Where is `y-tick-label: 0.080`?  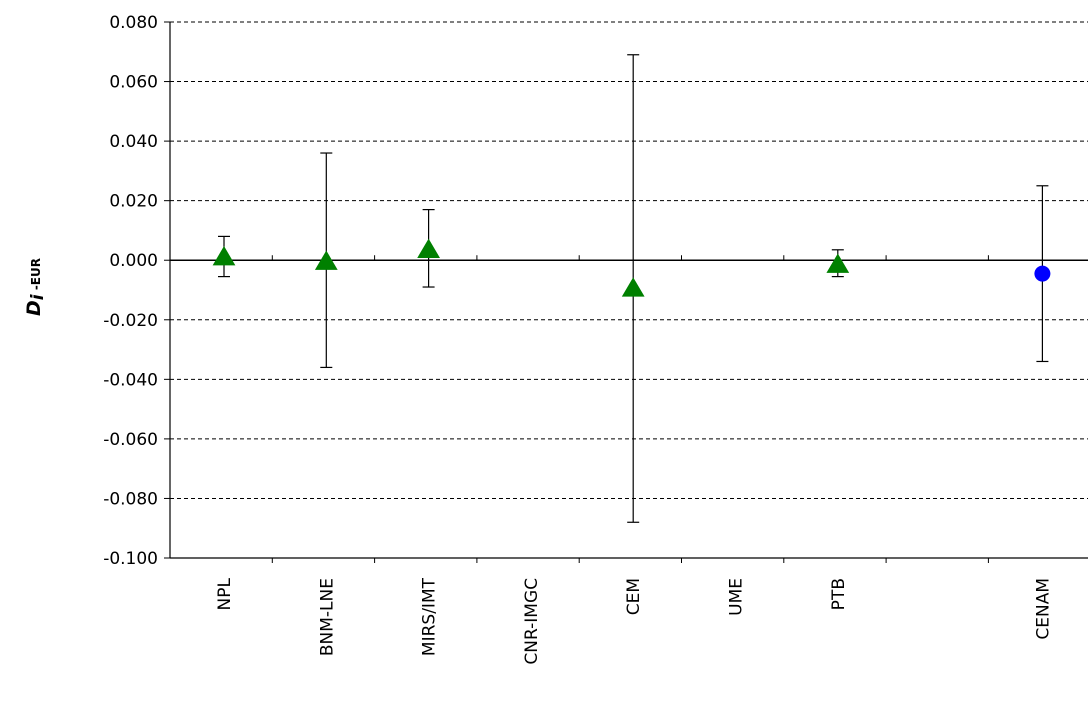
y-tick-label: 0.080 is located at coordinates (133, 23).